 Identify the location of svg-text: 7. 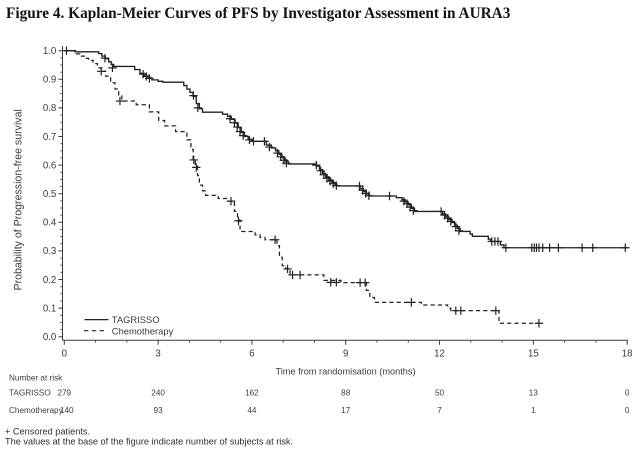
(439, 410).